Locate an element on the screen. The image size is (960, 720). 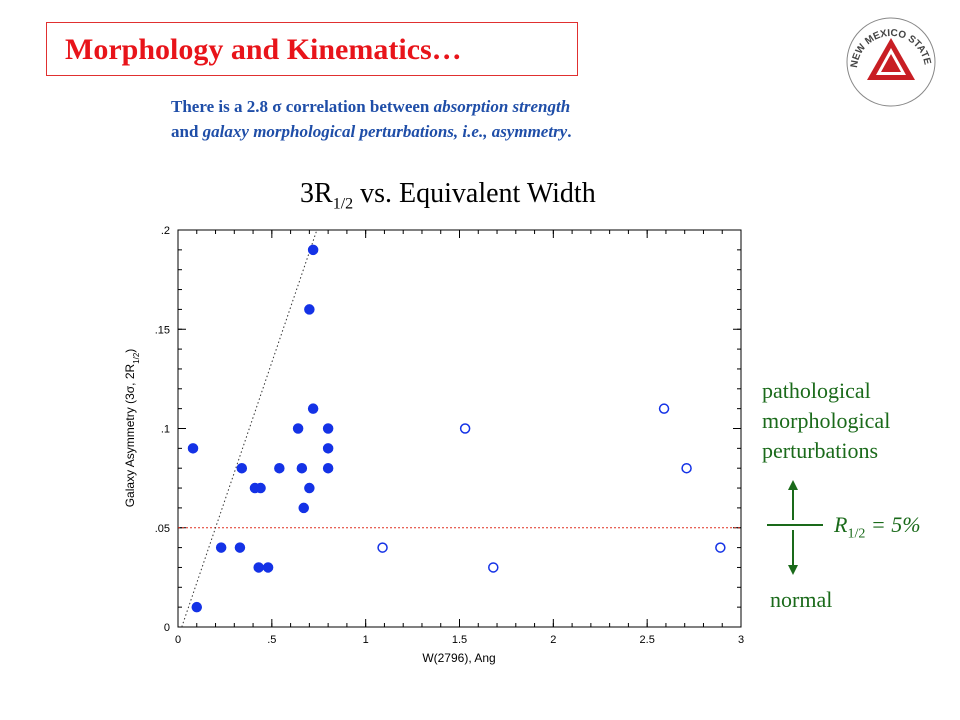
x-axis-label: W(2796), Ang is located at coordinates (458, 658).